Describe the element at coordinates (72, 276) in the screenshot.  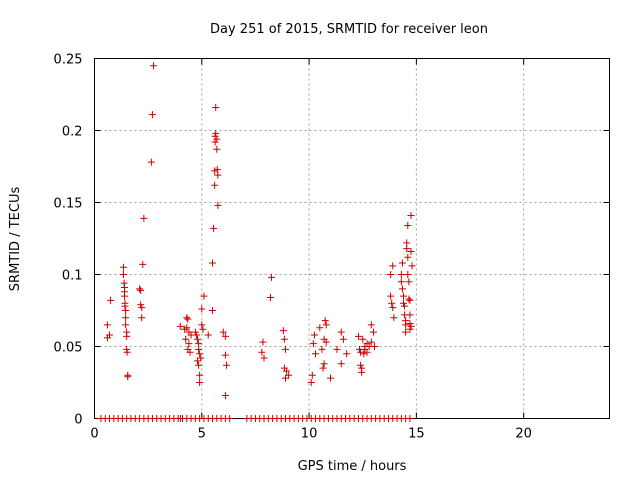
I see `y-tick-label: 0.1` at that location.